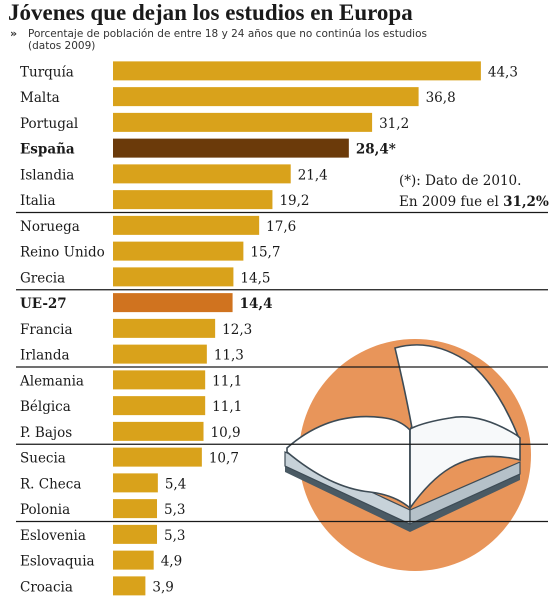 Image resolution: width=556 pixels, height=600 pixels. I want to click on bar-r-checa, so click(135, 483).